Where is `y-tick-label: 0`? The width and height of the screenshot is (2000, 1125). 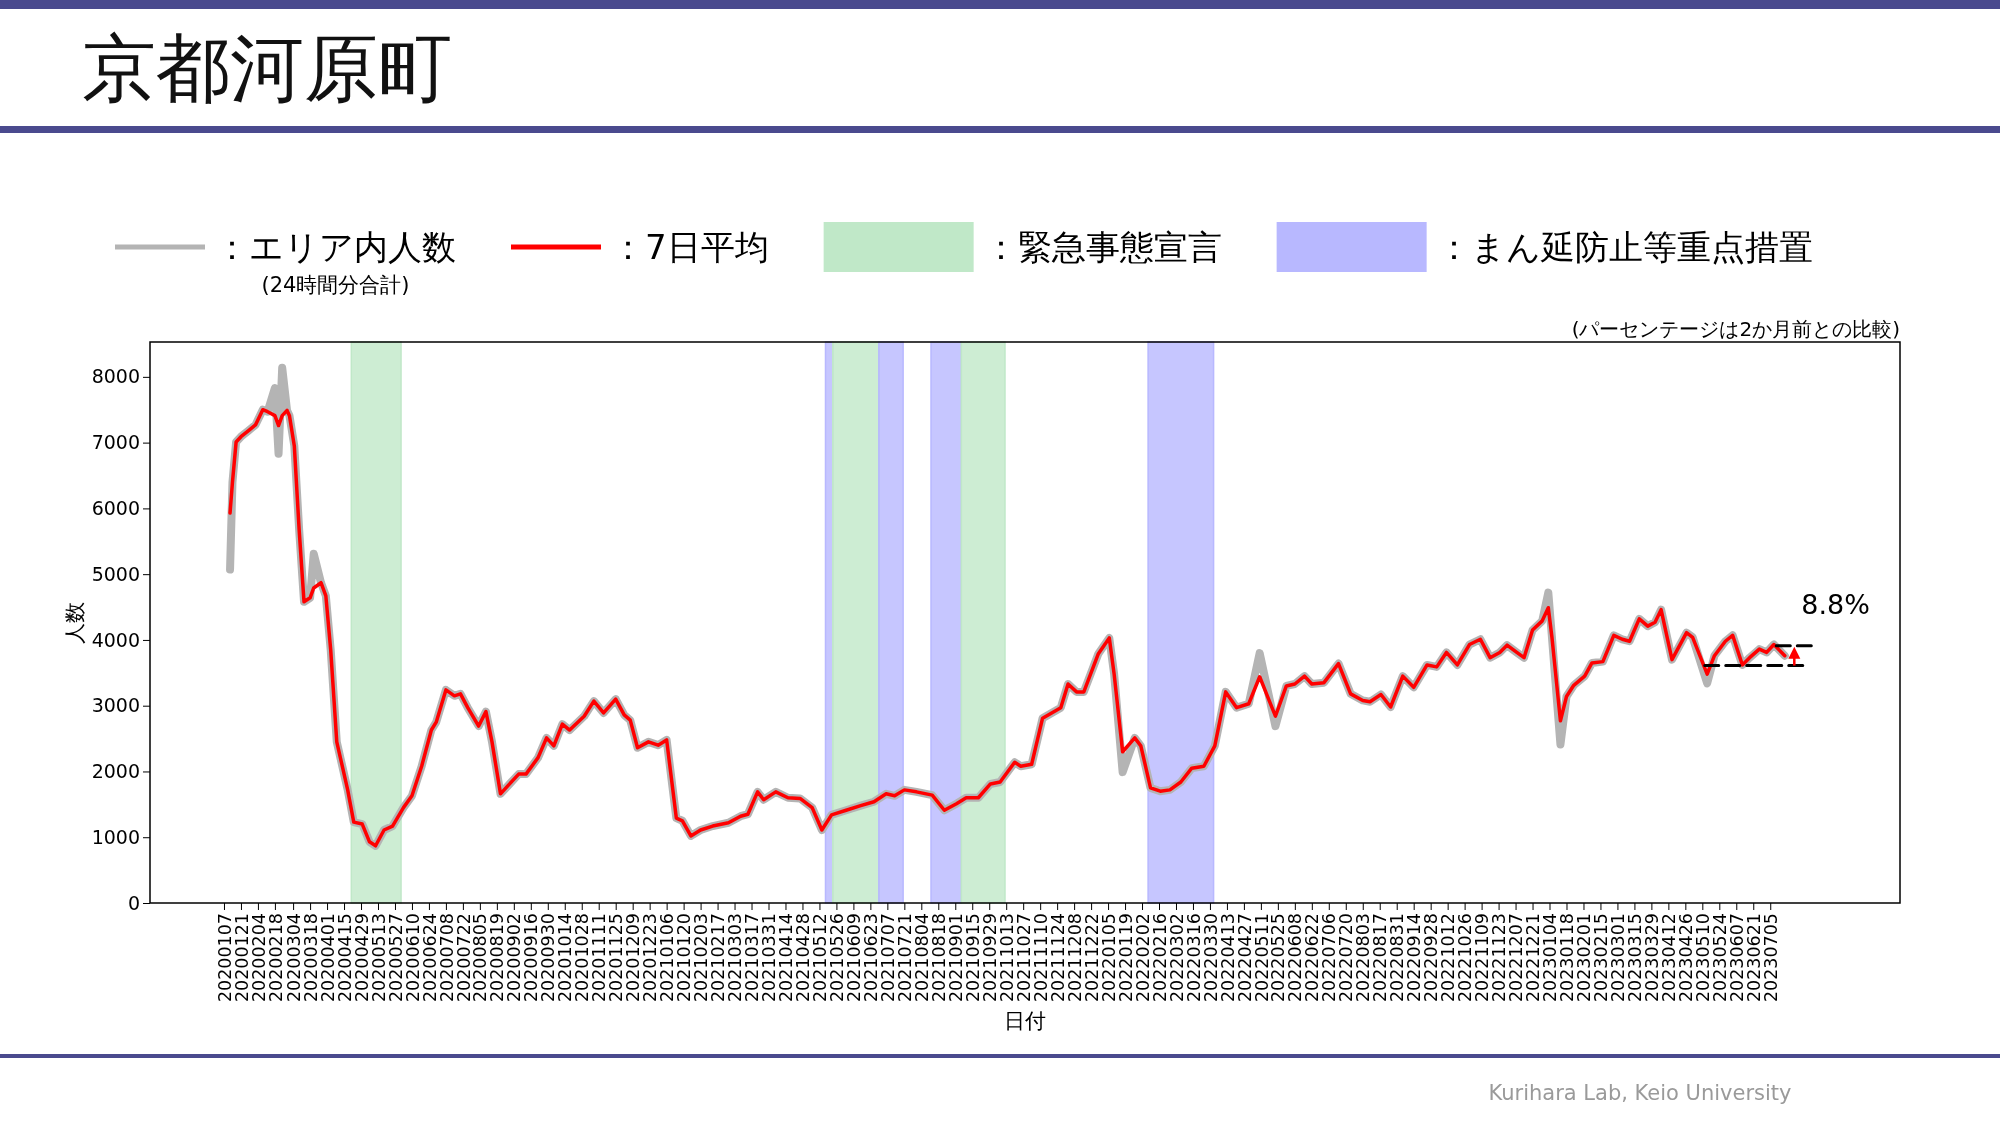
y-tick-label: 0 is located at coordinates (133, 902).